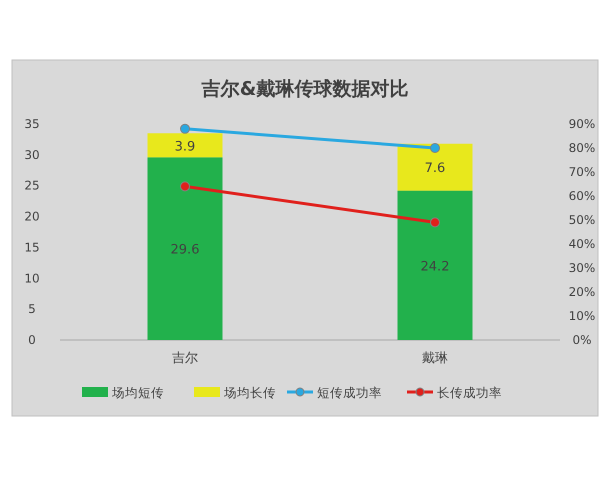 Image resolution: width=600 pixels, height=480 pixels. I want to click on x-tick-label: 吉尔, so click(185, 358).